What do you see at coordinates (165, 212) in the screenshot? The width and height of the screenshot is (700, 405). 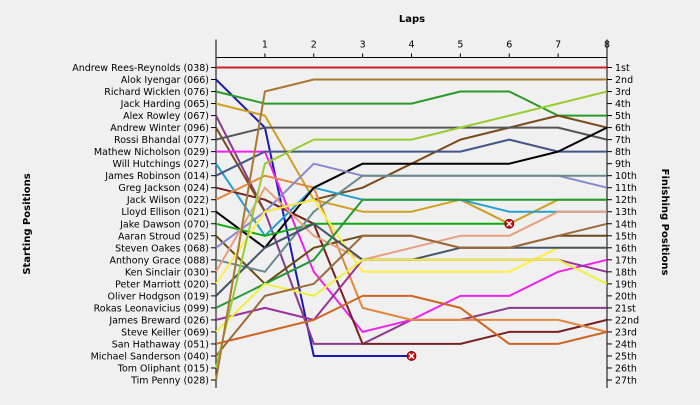 I see `start-position-label: Lloyd Ellison (021)` at bounding box center [165, 212].